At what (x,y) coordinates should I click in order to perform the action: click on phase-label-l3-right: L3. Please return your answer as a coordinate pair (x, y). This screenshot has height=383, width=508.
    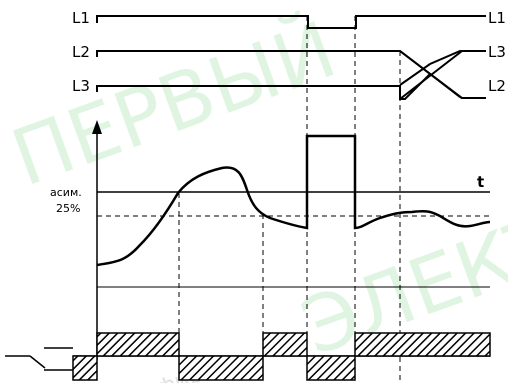
    Looking at the image, I should click on (497, 52).